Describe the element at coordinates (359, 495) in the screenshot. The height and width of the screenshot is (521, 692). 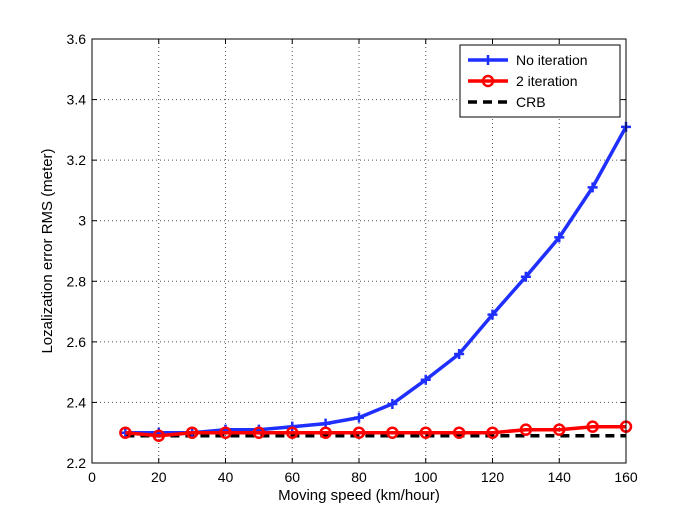
I see `x-axis-label: Moving speed (km/hour)` at that location.